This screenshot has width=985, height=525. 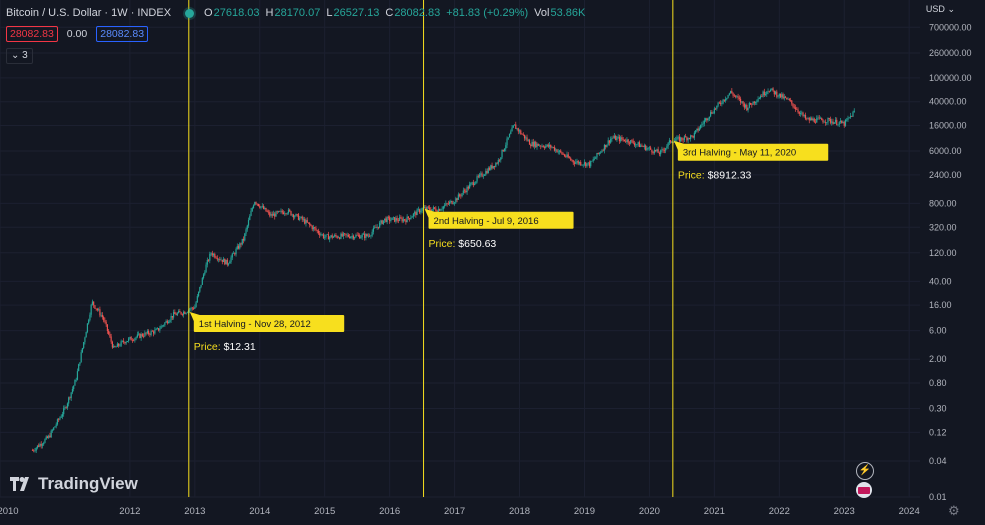 What do you see at coordinates (19, 56) in the screenshot?
I see `indicators-toggle: ⌄ 3` at bounding box center [19, 56].